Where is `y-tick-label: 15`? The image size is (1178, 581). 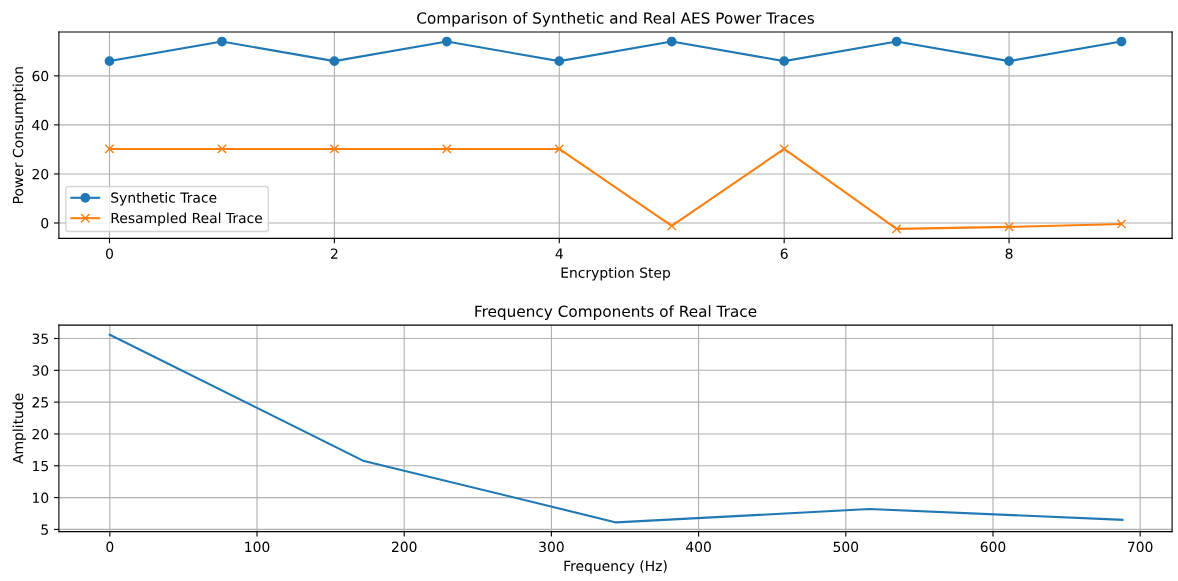 y-tick-label: 15 is located at coordinates (40, 466).